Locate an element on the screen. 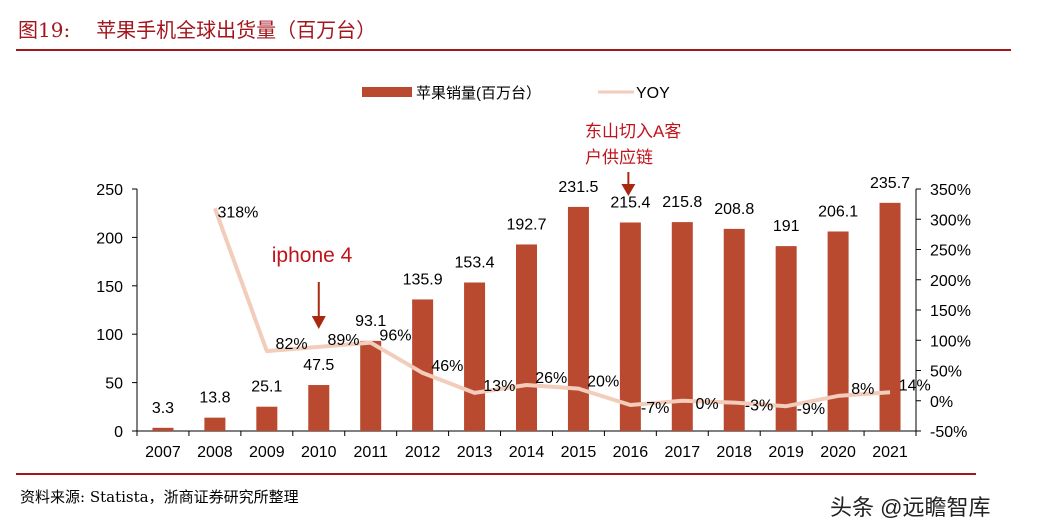 The width and height of the screenshot is (1037, 532). bar-label: 192.7 is located at coordinates (526, 224).